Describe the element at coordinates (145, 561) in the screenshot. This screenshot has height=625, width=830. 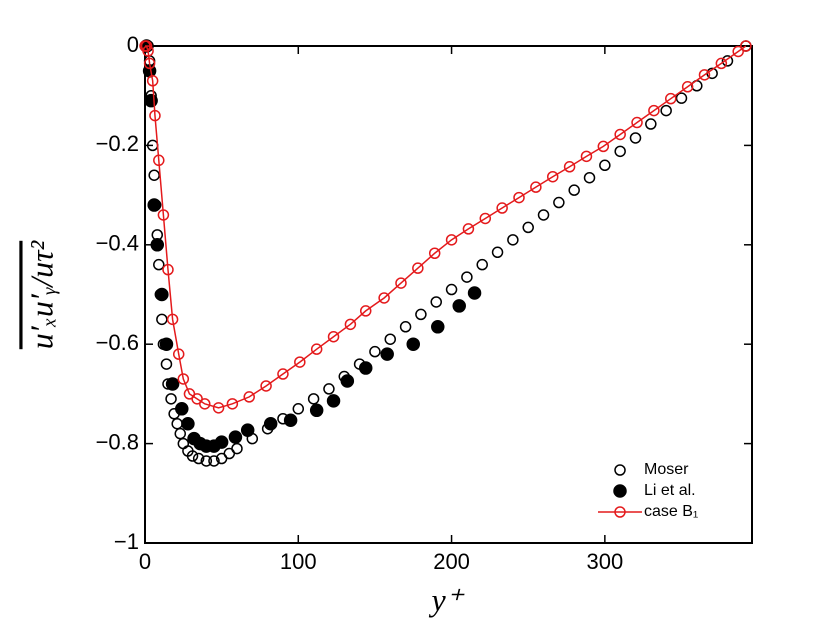
I see `x-tick-label: 0` at that location.